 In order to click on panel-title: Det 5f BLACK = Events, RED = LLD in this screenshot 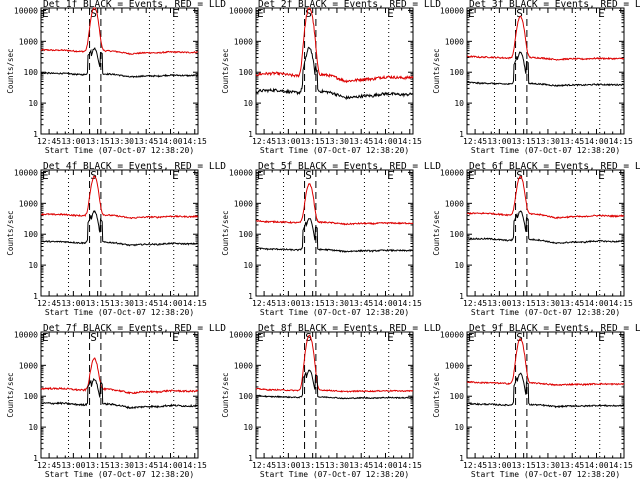, I will do `click(349, 166)`.